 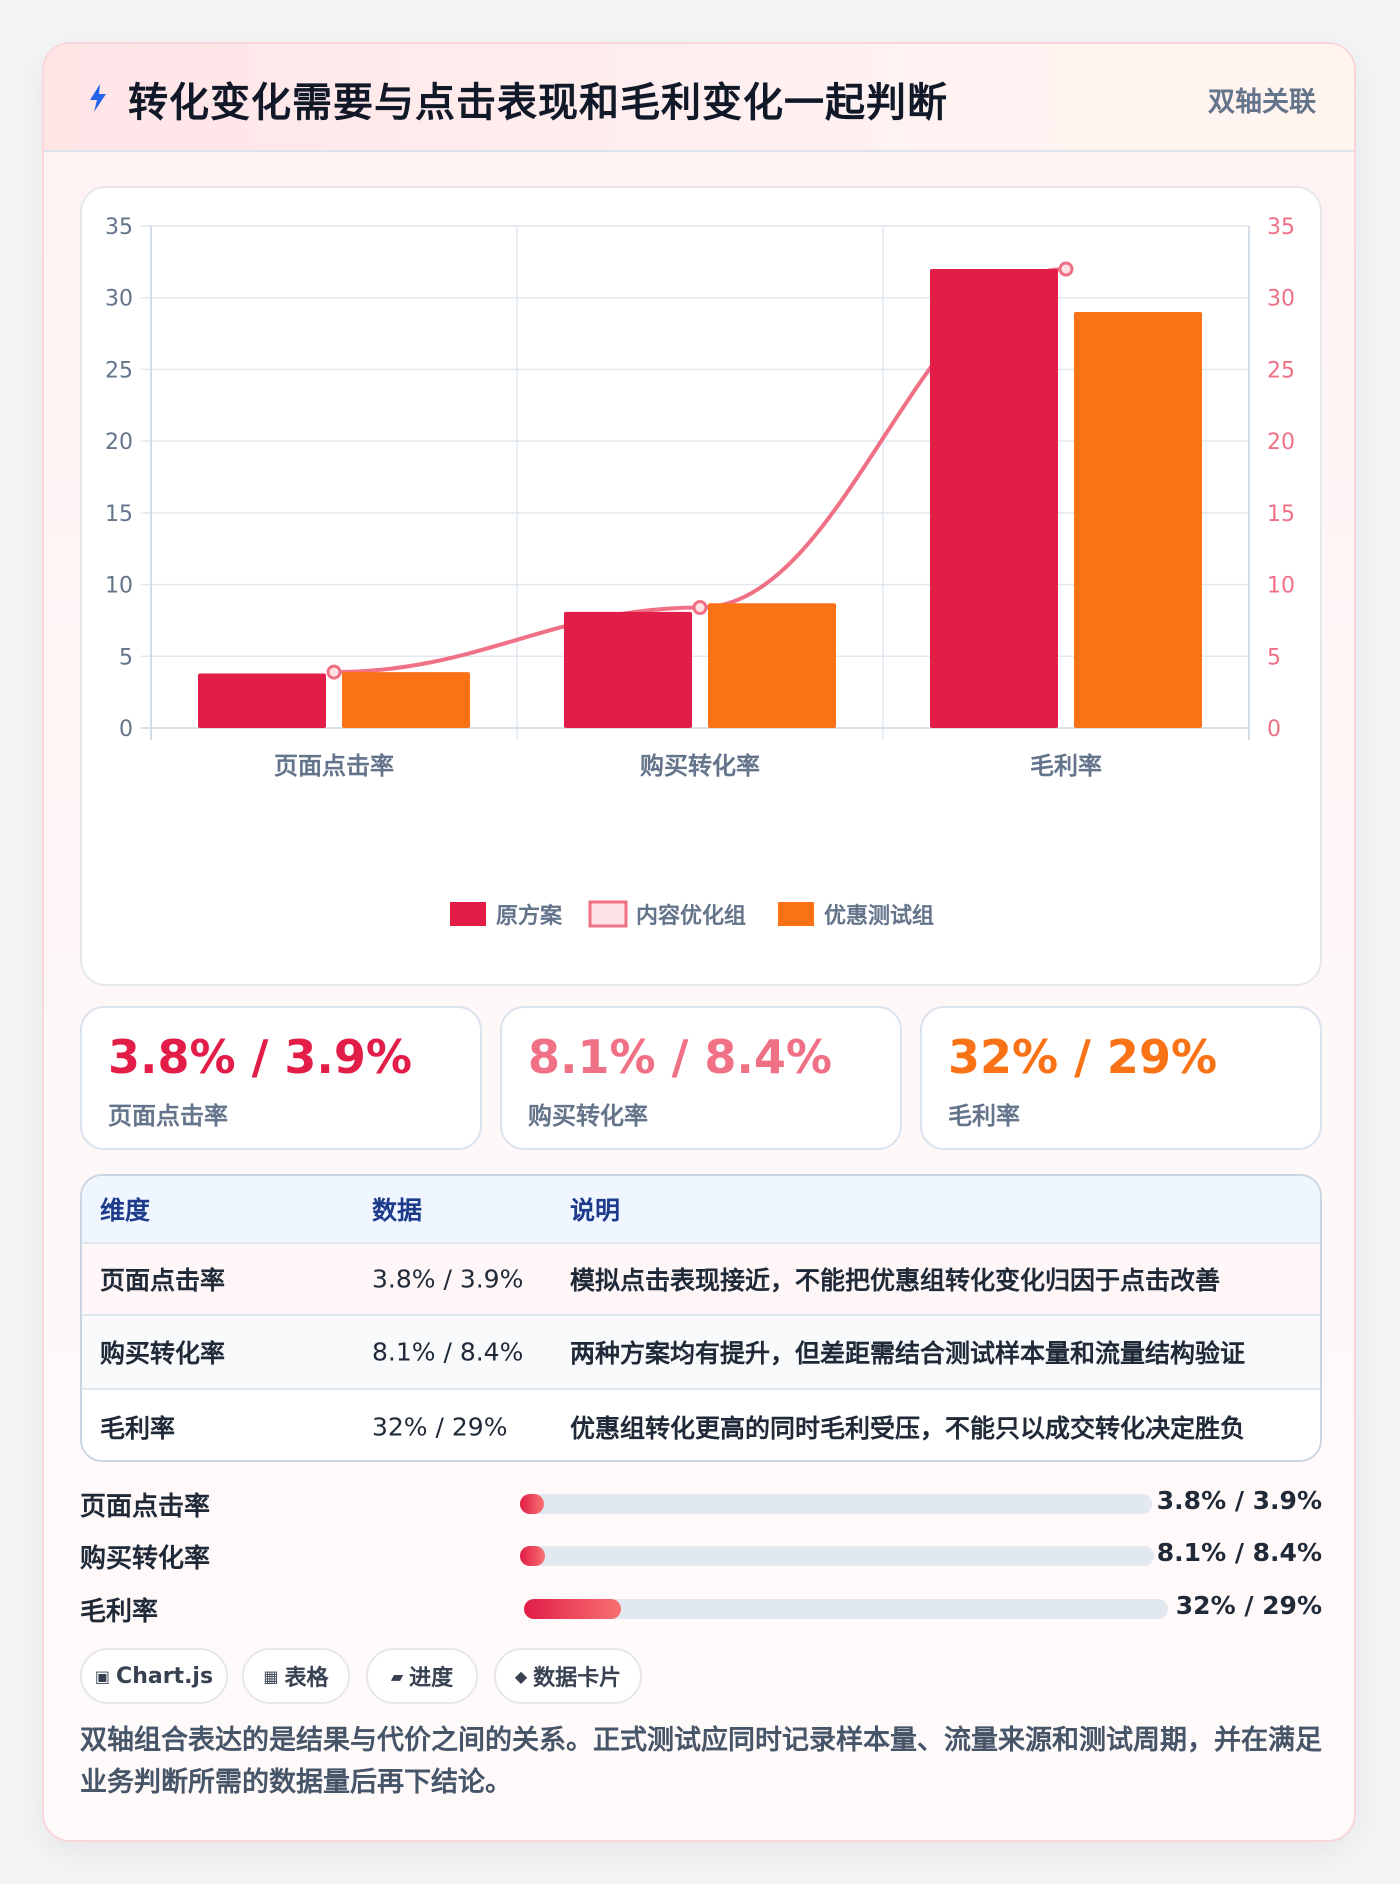 I want to click on kpi-card-conversion-rate: 8.1% / 8.4% 购买转化率, so click(x=701, y=1078).